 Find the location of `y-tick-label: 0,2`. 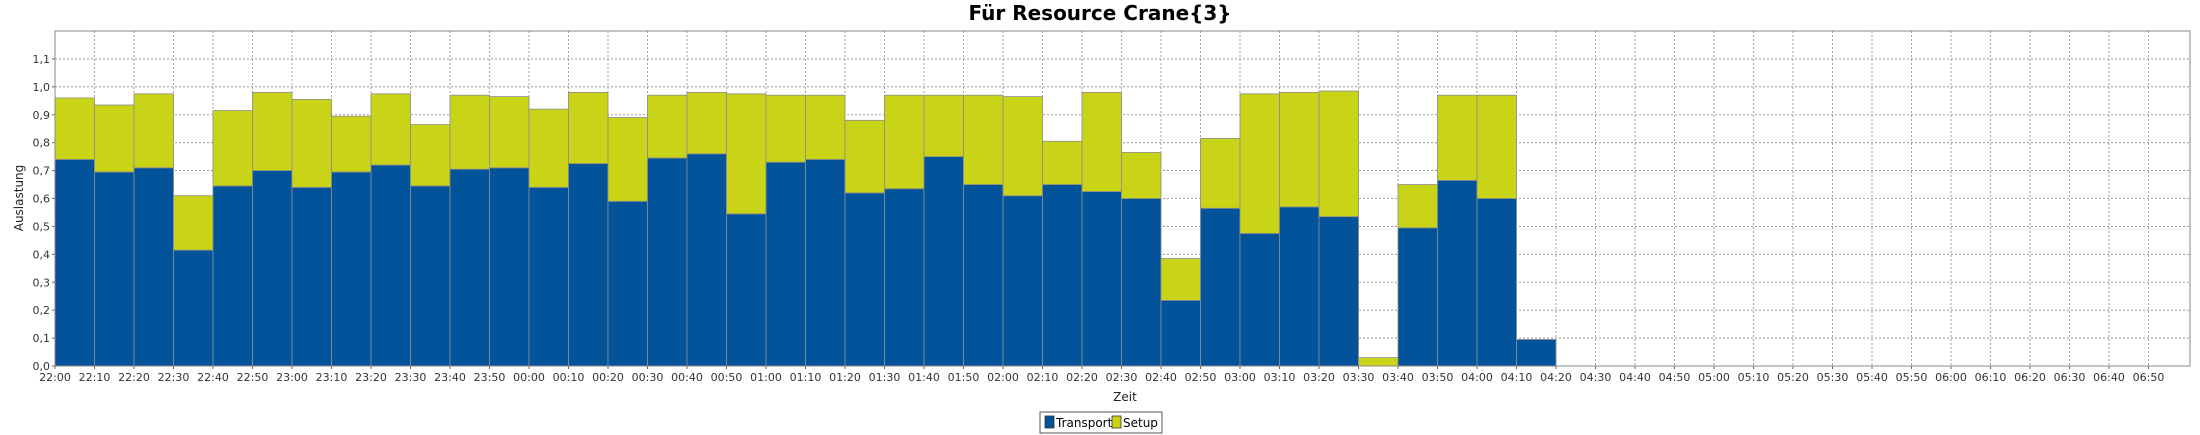

y-tick-label: 0,2 is located at coordinates (42, 310).